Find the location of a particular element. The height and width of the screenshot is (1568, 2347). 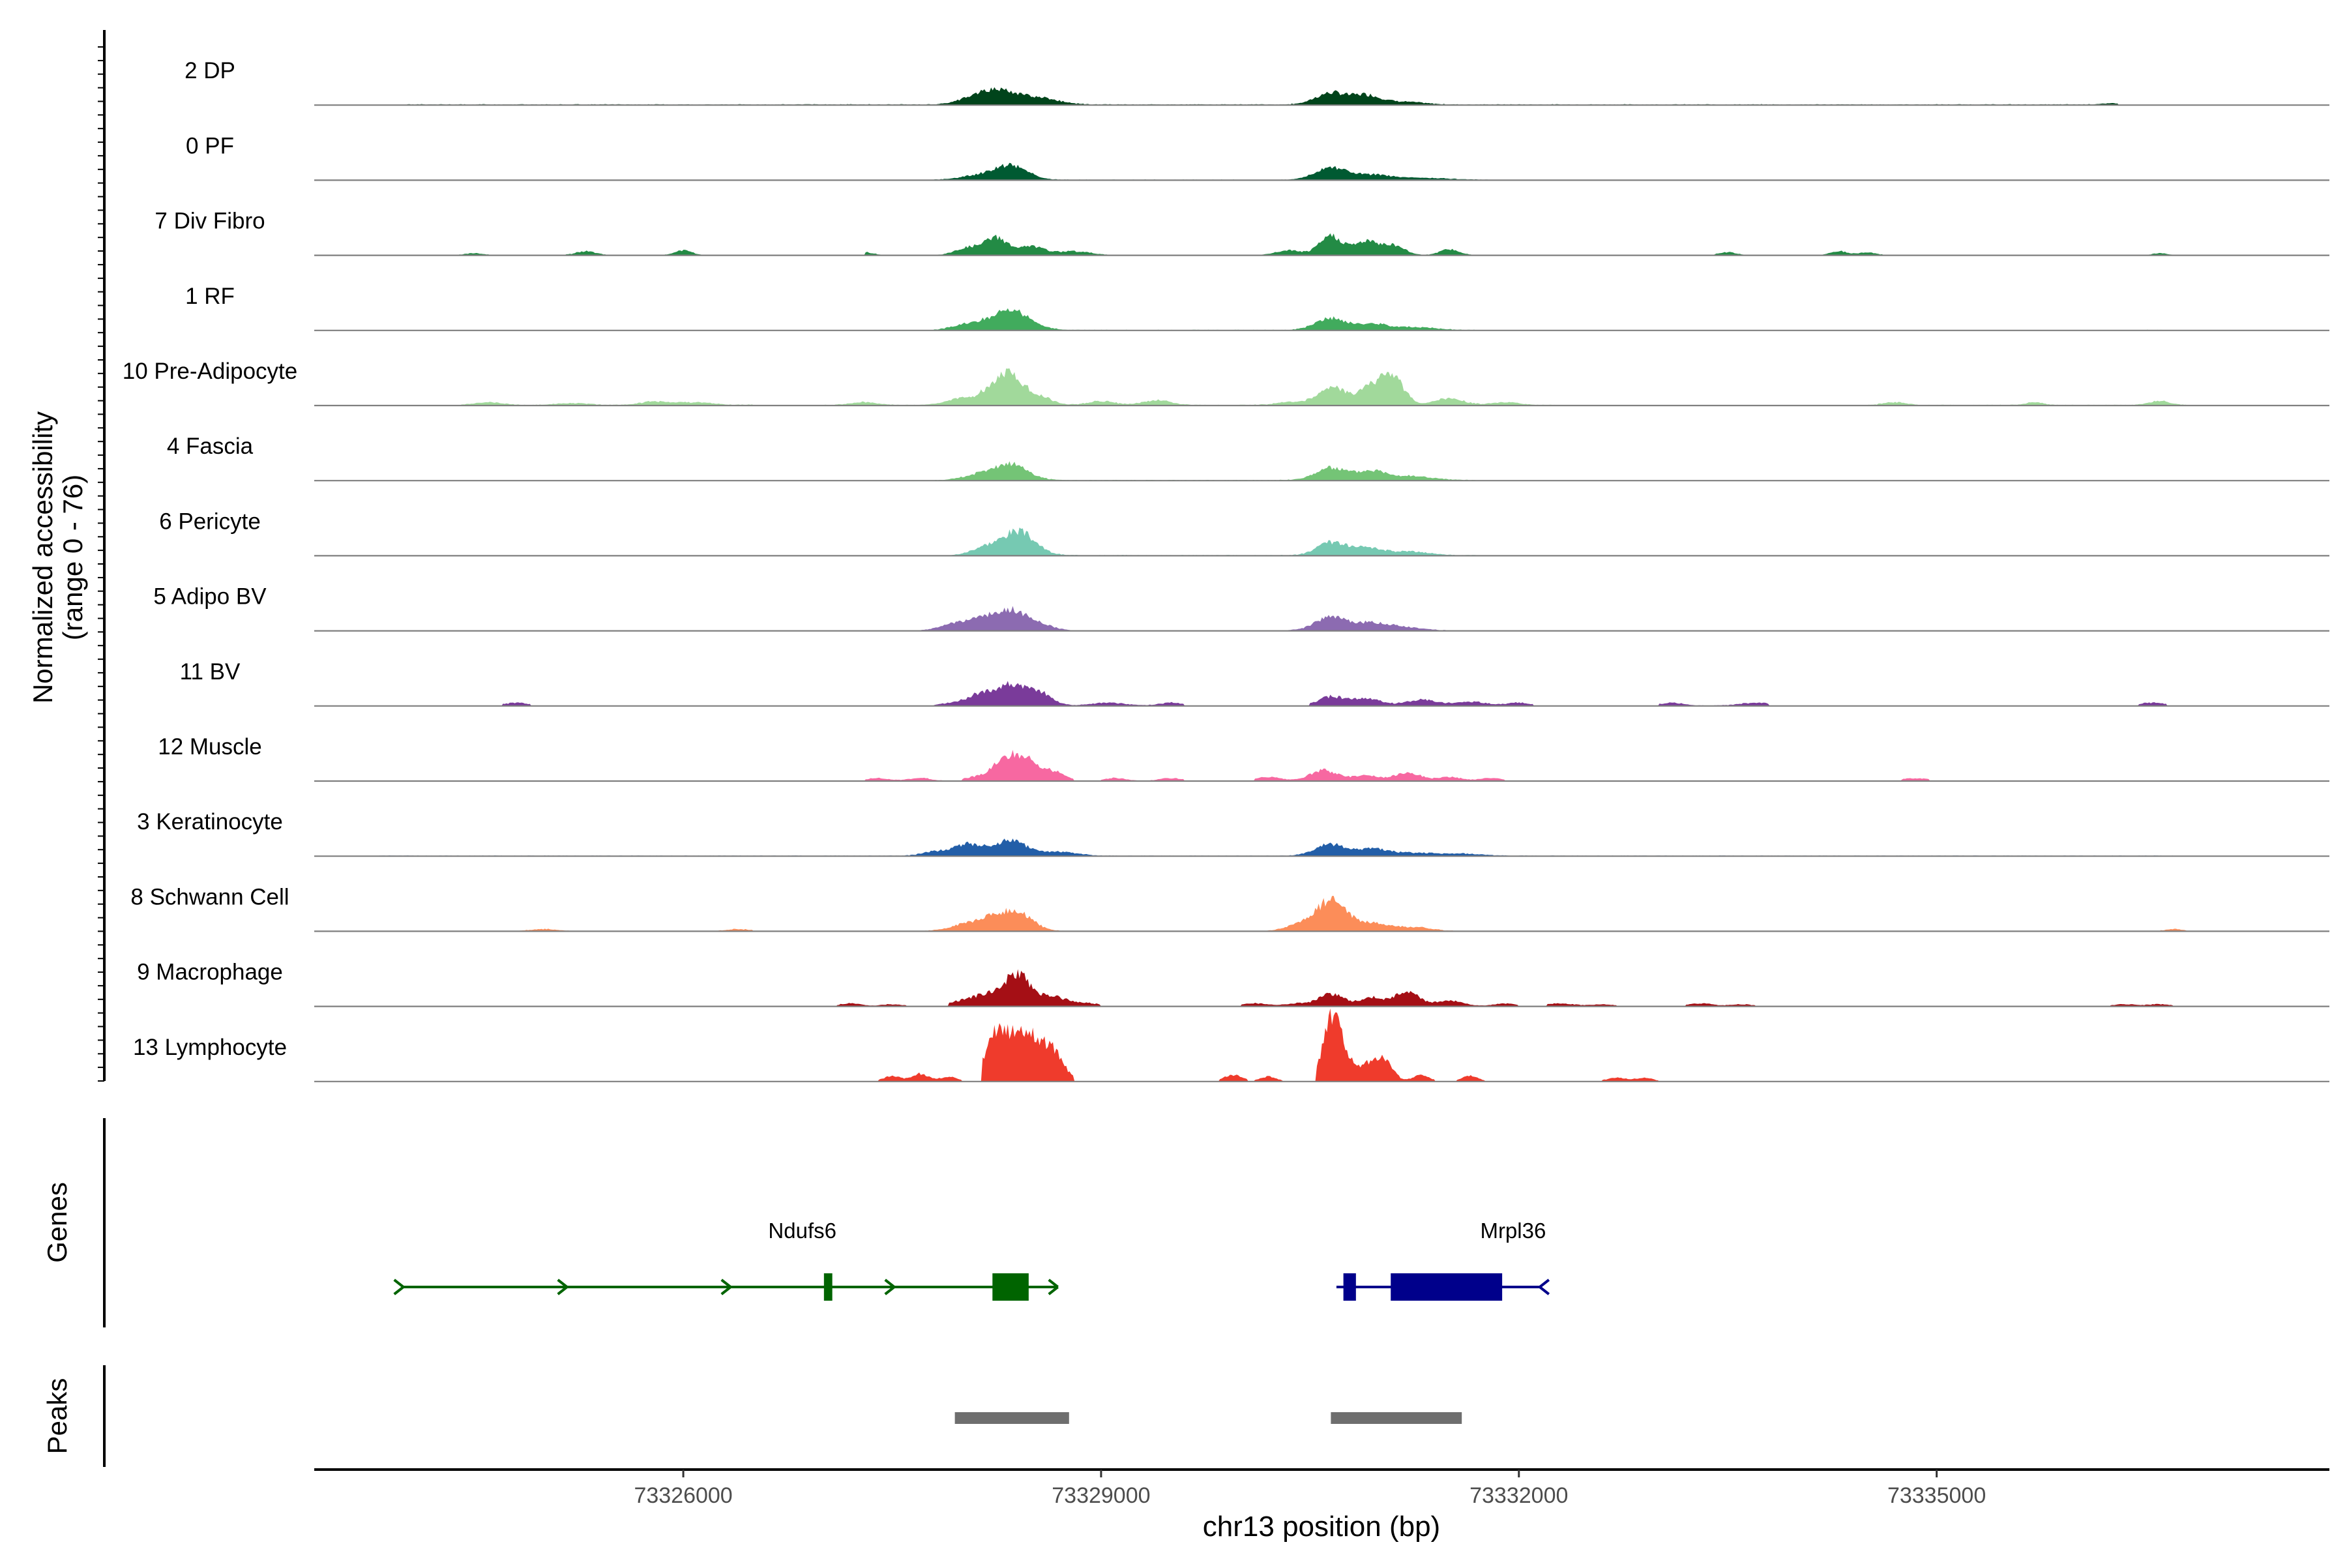

track-label: 11 BV is located at coordinates (210, 672).